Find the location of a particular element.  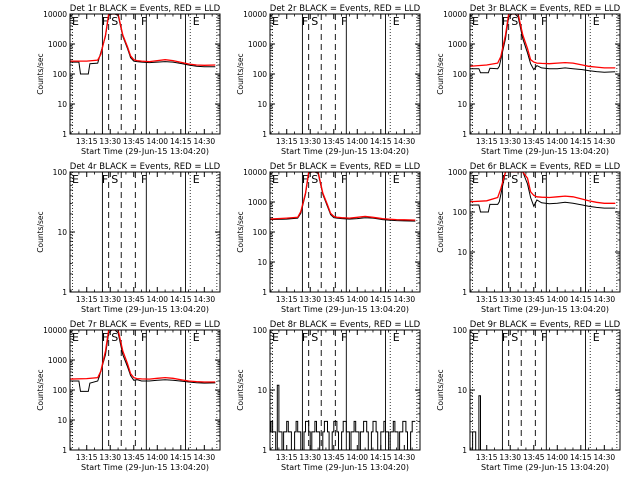

y-tick-label: 10000 is located at coordinates (55, 330).